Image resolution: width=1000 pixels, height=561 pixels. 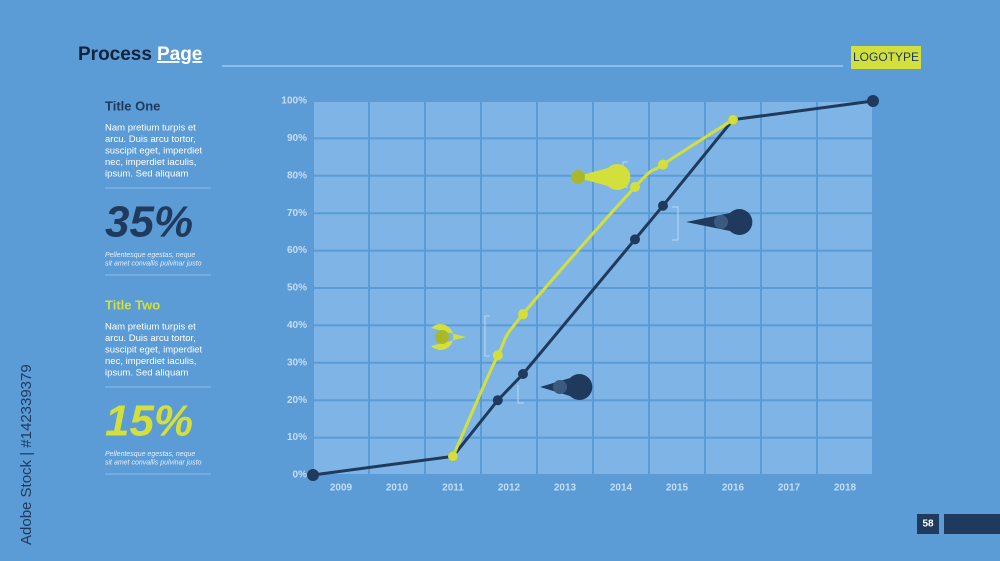 What do you see at coordinates (677, 488) in the screenshot?
I see `x-tick-label: 2015` at bounding box center [677, 488].